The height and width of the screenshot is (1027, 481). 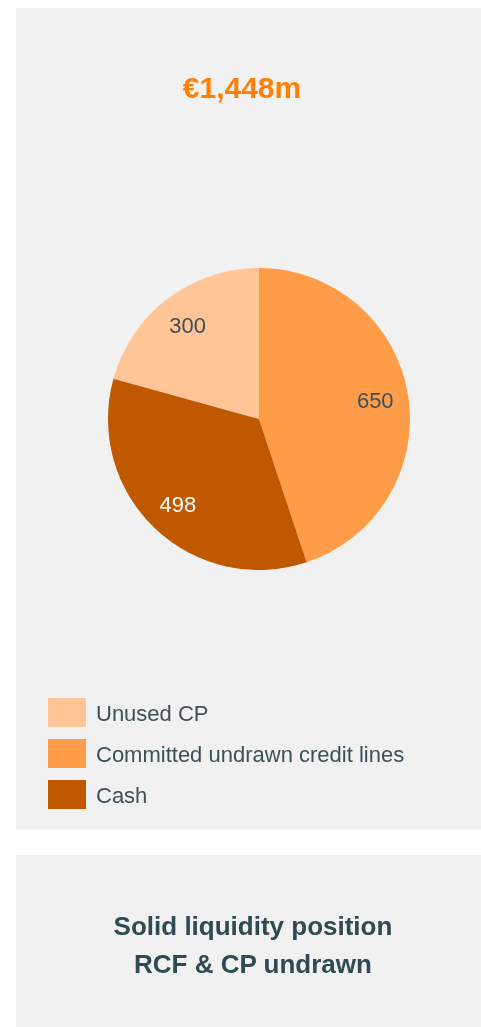 I want to click on legend-label: Committed undrawn credit lines, so click(x=250, y=754).